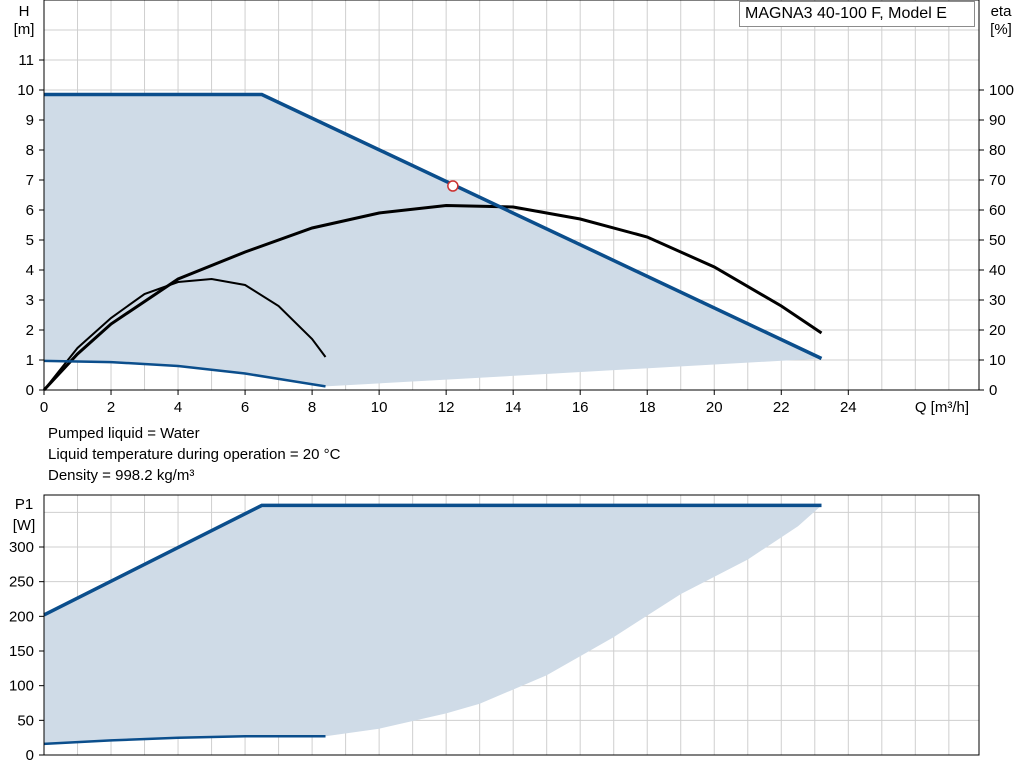 The height and width of the screenshot is (781, 1024). I want to click on y-tick-label: 1, so click(30, 360).